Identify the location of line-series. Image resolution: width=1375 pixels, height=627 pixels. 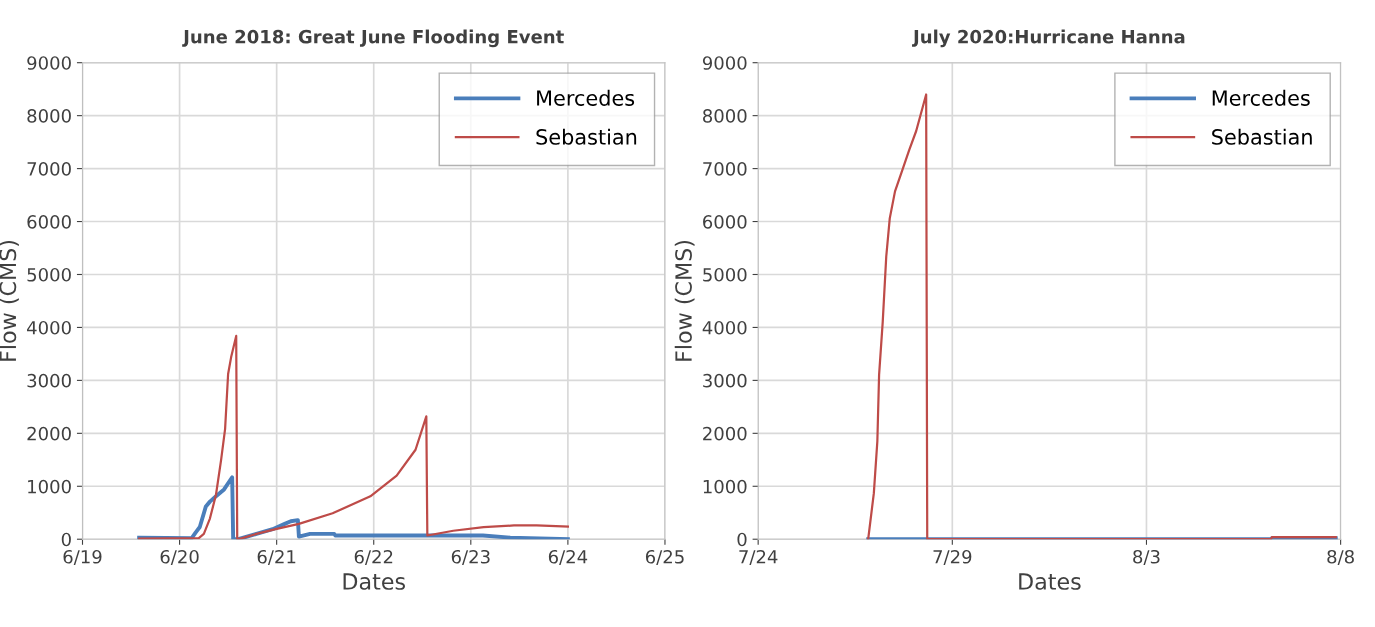
(353, 437).